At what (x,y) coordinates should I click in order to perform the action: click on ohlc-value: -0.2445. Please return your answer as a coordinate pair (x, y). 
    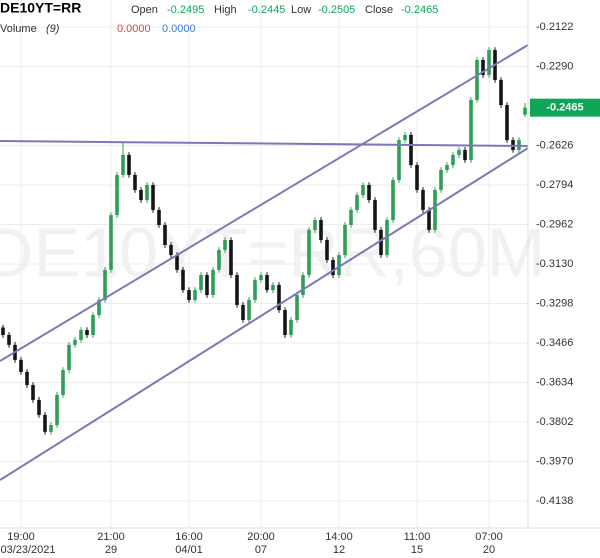
    Looking at the image, I should click on (266, 10).